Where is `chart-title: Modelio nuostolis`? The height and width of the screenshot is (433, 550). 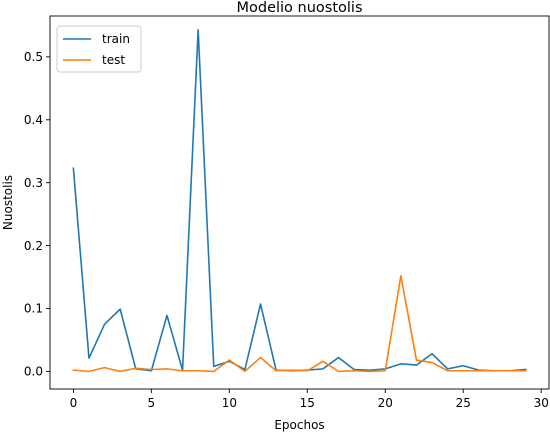 chart-title: Modelio nuostolis is located at coordinates (299, 8).